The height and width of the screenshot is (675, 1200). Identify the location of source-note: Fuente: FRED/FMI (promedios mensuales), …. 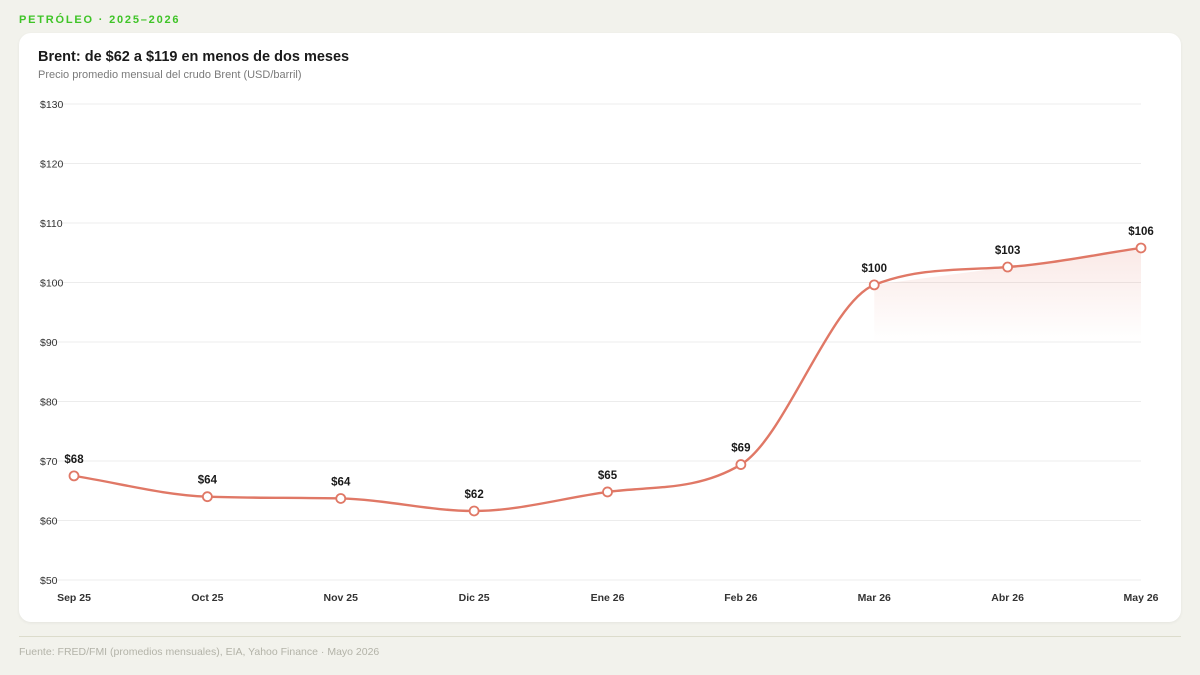
(199, 652).